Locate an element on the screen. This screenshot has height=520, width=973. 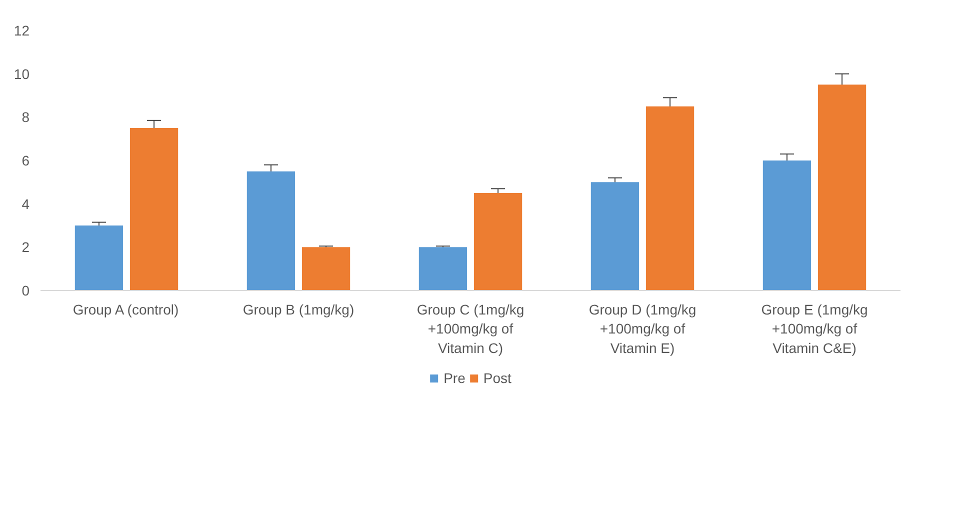
legend-label: Post is located at coordinates (497, 378).